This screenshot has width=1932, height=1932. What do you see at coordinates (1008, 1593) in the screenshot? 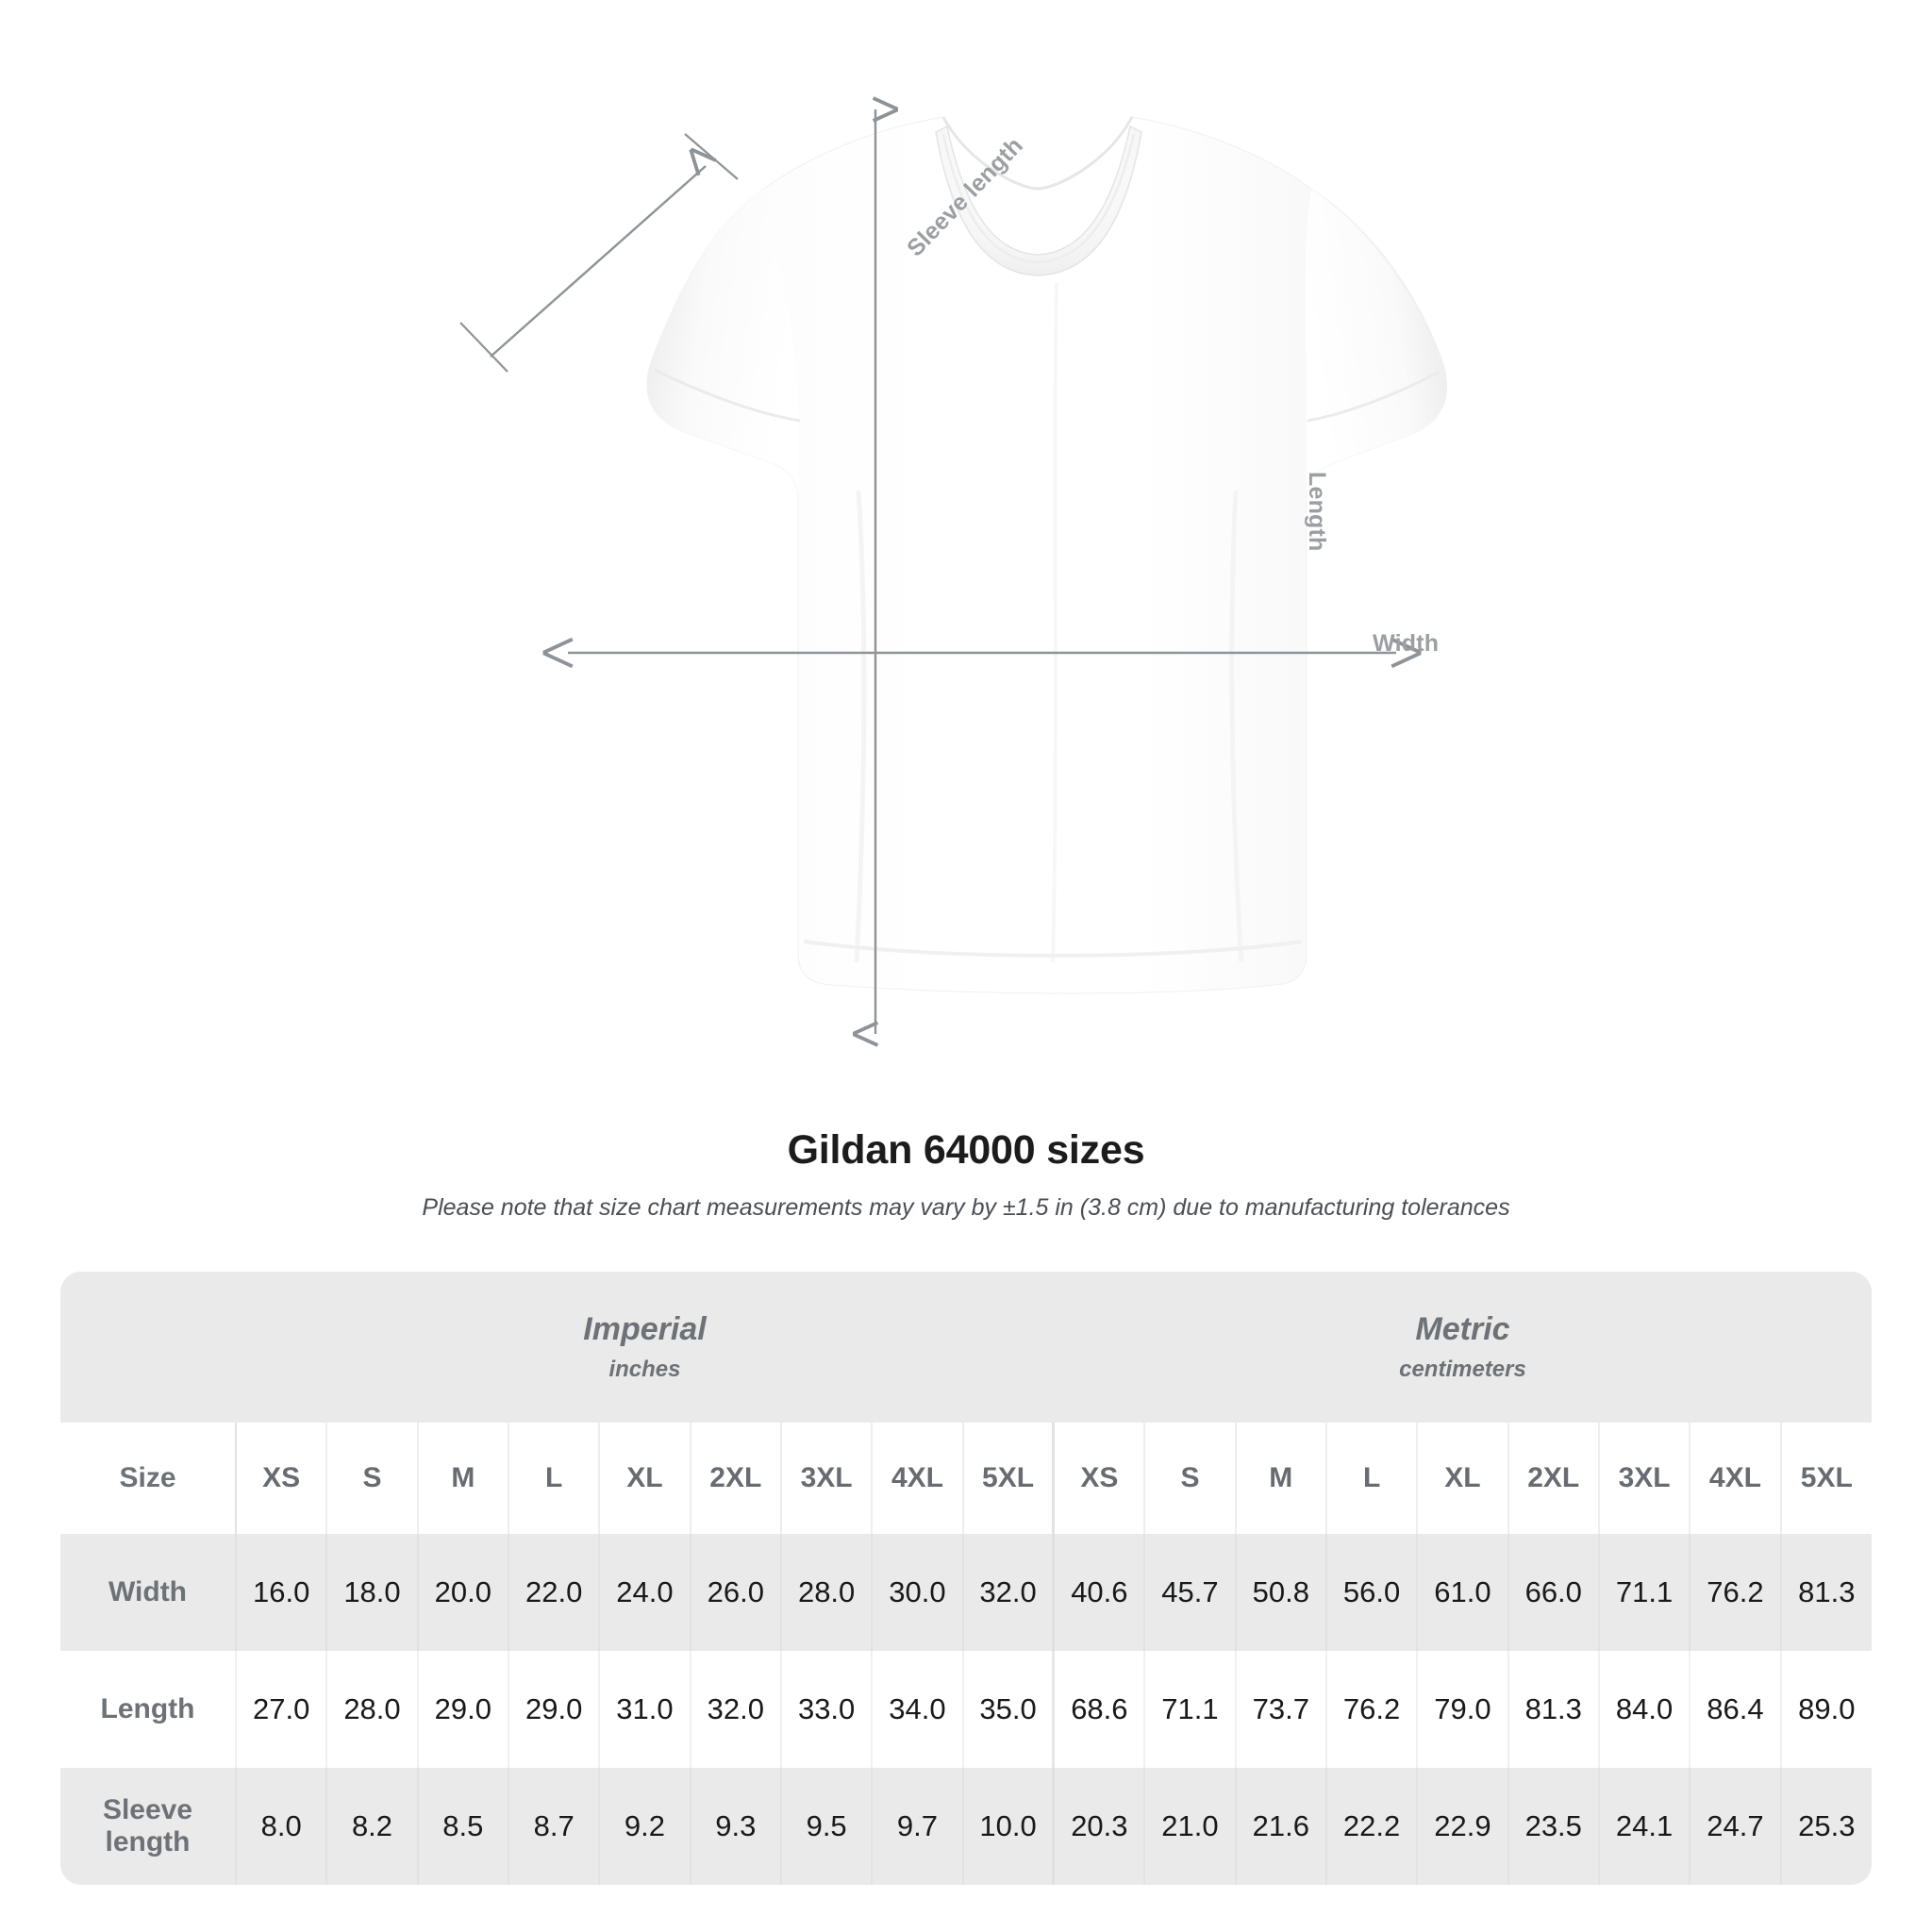
I see `cell-width-imperial-5xl: 32.0` at bounding box center [1008, 1593].